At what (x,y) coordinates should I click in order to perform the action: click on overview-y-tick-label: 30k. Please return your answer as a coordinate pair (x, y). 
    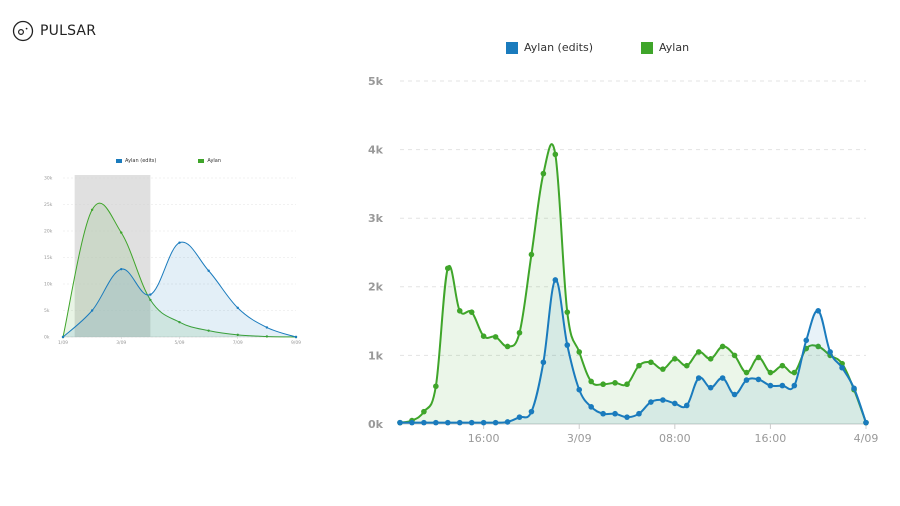
    Looking at the image, I should click on (48, 179).